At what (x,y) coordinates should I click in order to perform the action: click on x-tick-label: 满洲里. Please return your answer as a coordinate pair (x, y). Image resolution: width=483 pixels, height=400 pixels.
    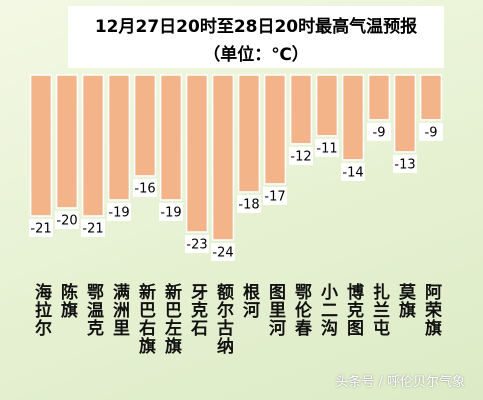
    Looking at the image, I should click on (119, 310).